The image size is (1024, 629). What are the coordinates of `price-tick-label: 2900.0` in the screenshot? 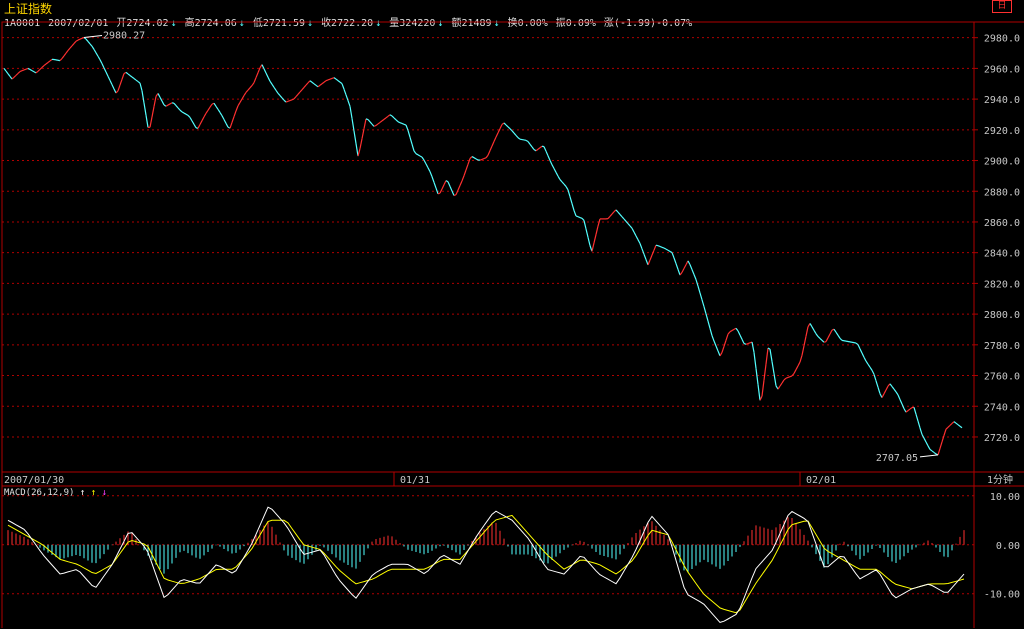 It's located at (1002, 162).